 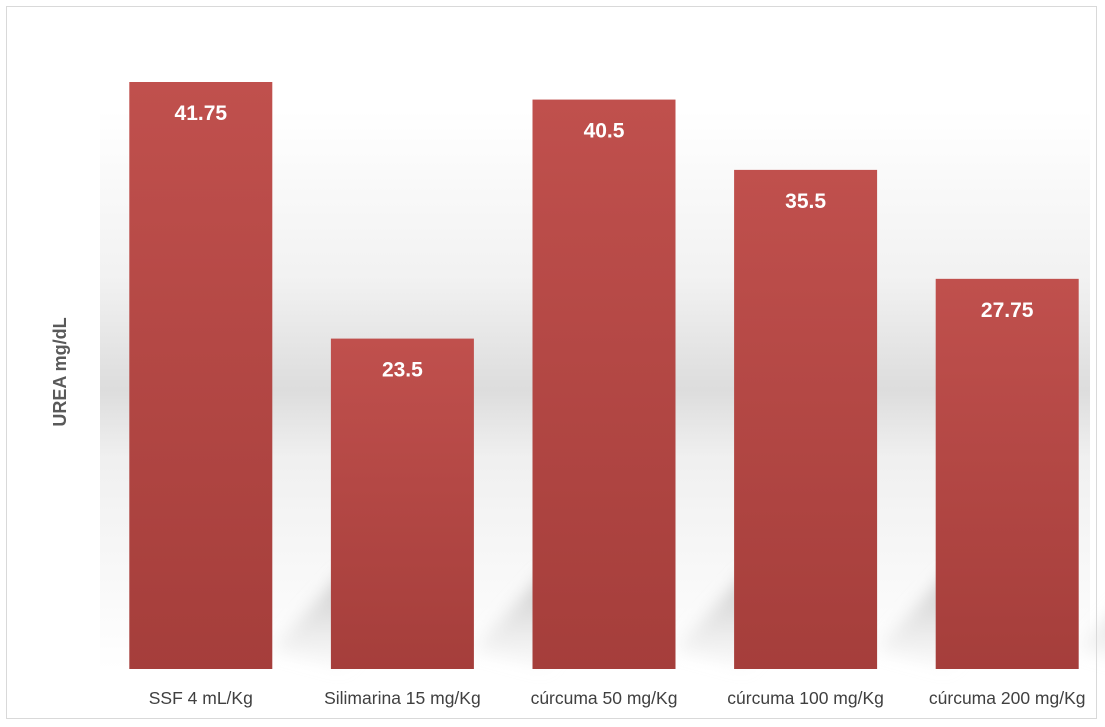 What do you see at coordinates (1091, 638) in the screenshot?
I see `bar-shadow` at bounding box center [1091, 638].